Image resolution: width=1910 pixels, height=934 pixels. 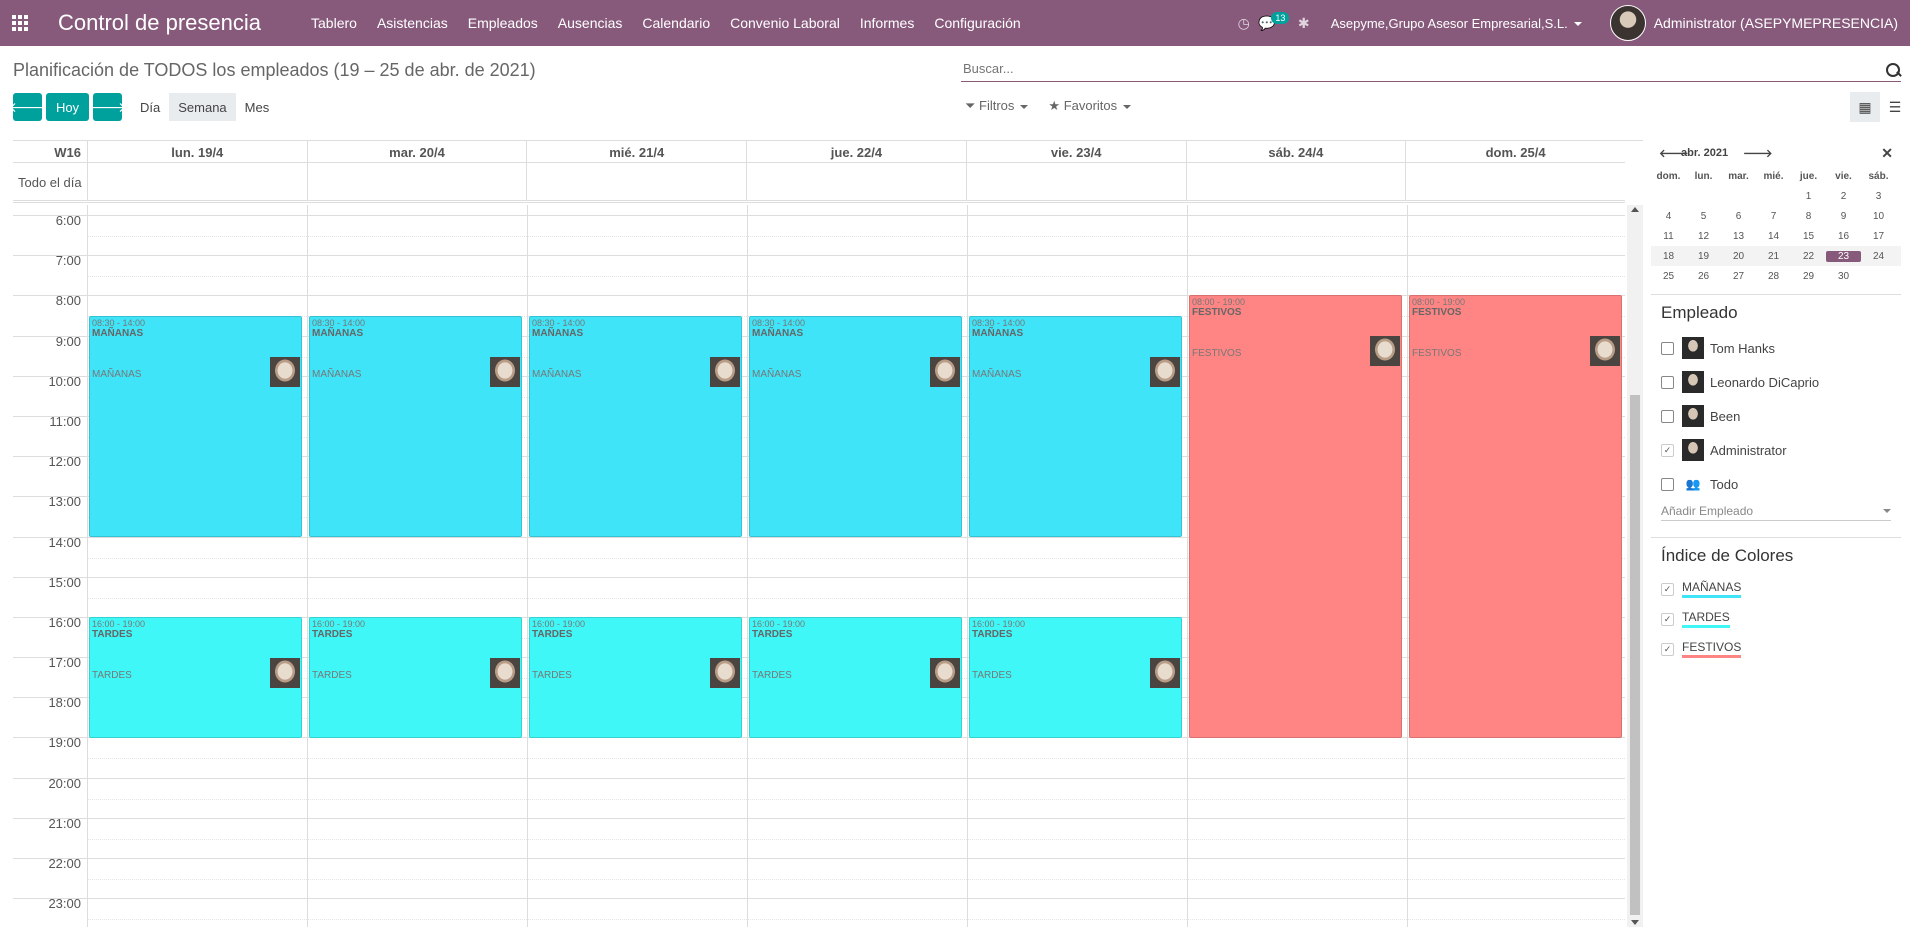 I want to click on minical-prev-icon: 🡐, so click(x=1674, y=154).